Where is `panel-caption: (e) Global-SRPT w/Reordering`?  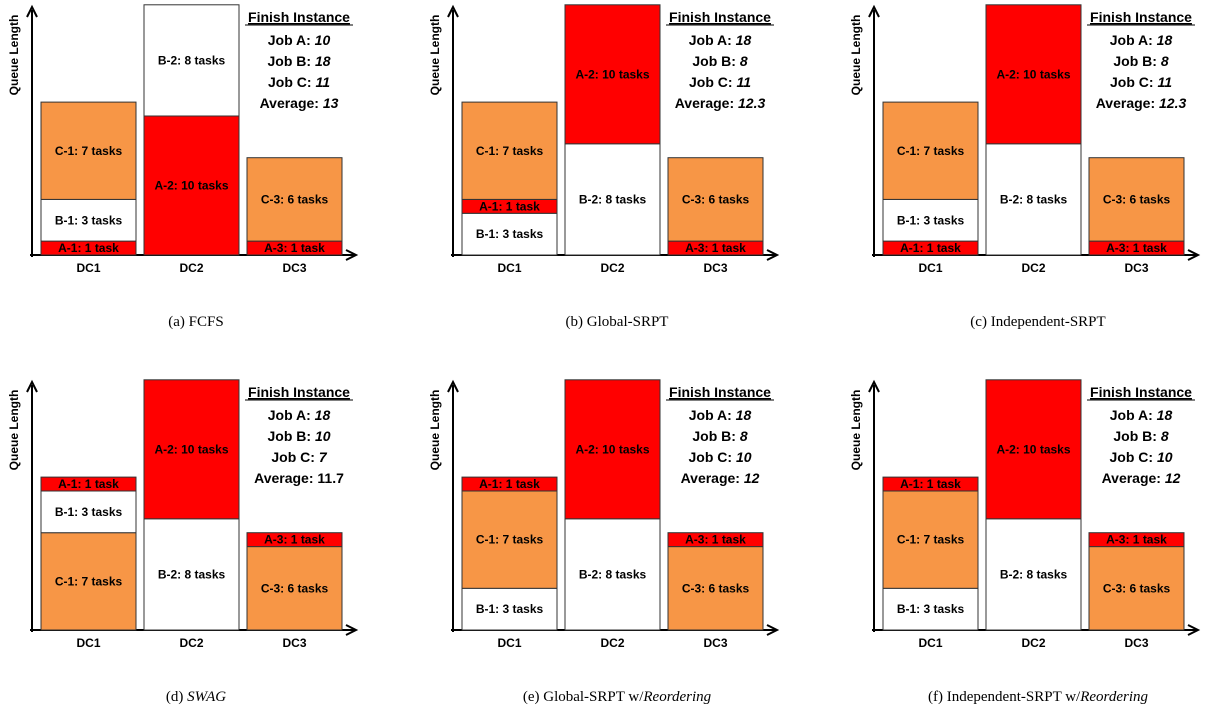 panel-caption: (e) Global-SRPT w/Reordering is located at coordinates (617, 697).